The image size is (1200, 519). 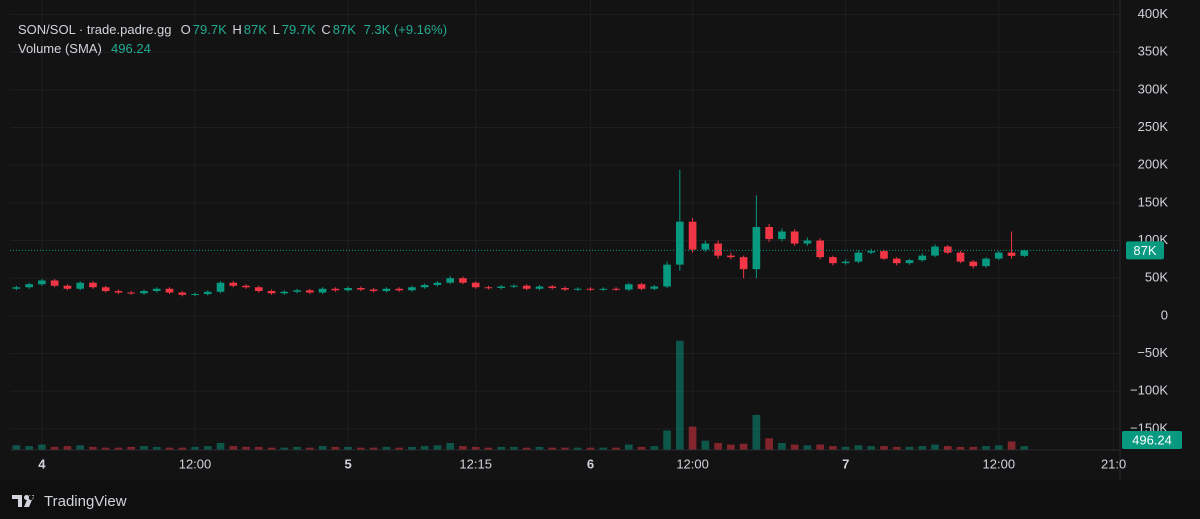 I want to click on ohlc-label: O, so click(x=185, y=29).